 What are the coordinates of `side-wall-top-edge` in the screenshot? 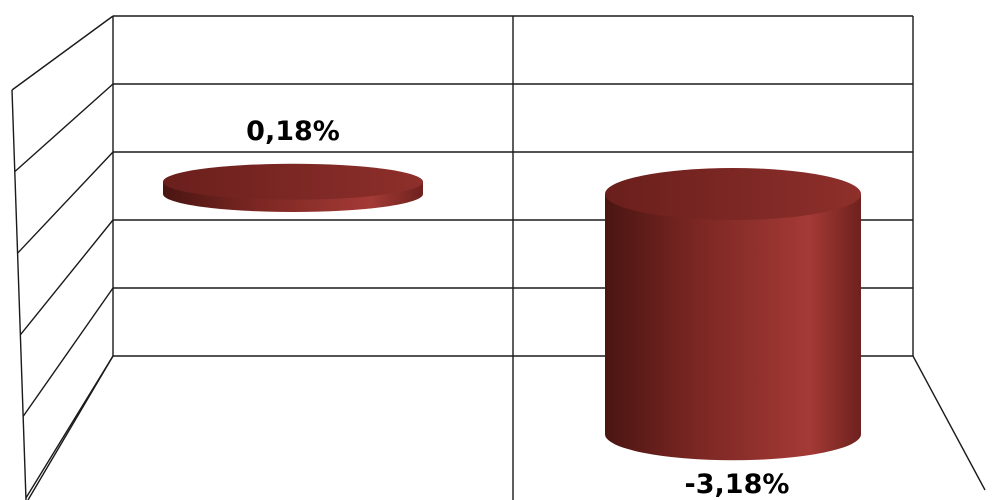 It's located at (62, 53).